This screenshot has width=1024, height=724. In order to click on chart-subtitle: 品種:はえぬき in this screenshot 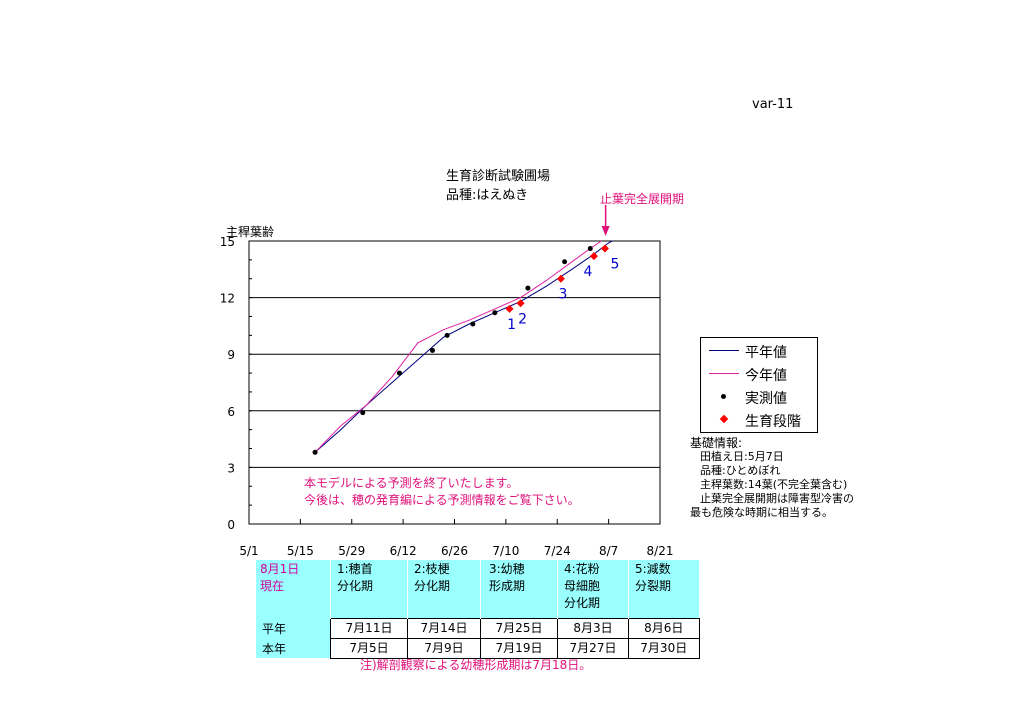, I will do `click(487, 195)`.